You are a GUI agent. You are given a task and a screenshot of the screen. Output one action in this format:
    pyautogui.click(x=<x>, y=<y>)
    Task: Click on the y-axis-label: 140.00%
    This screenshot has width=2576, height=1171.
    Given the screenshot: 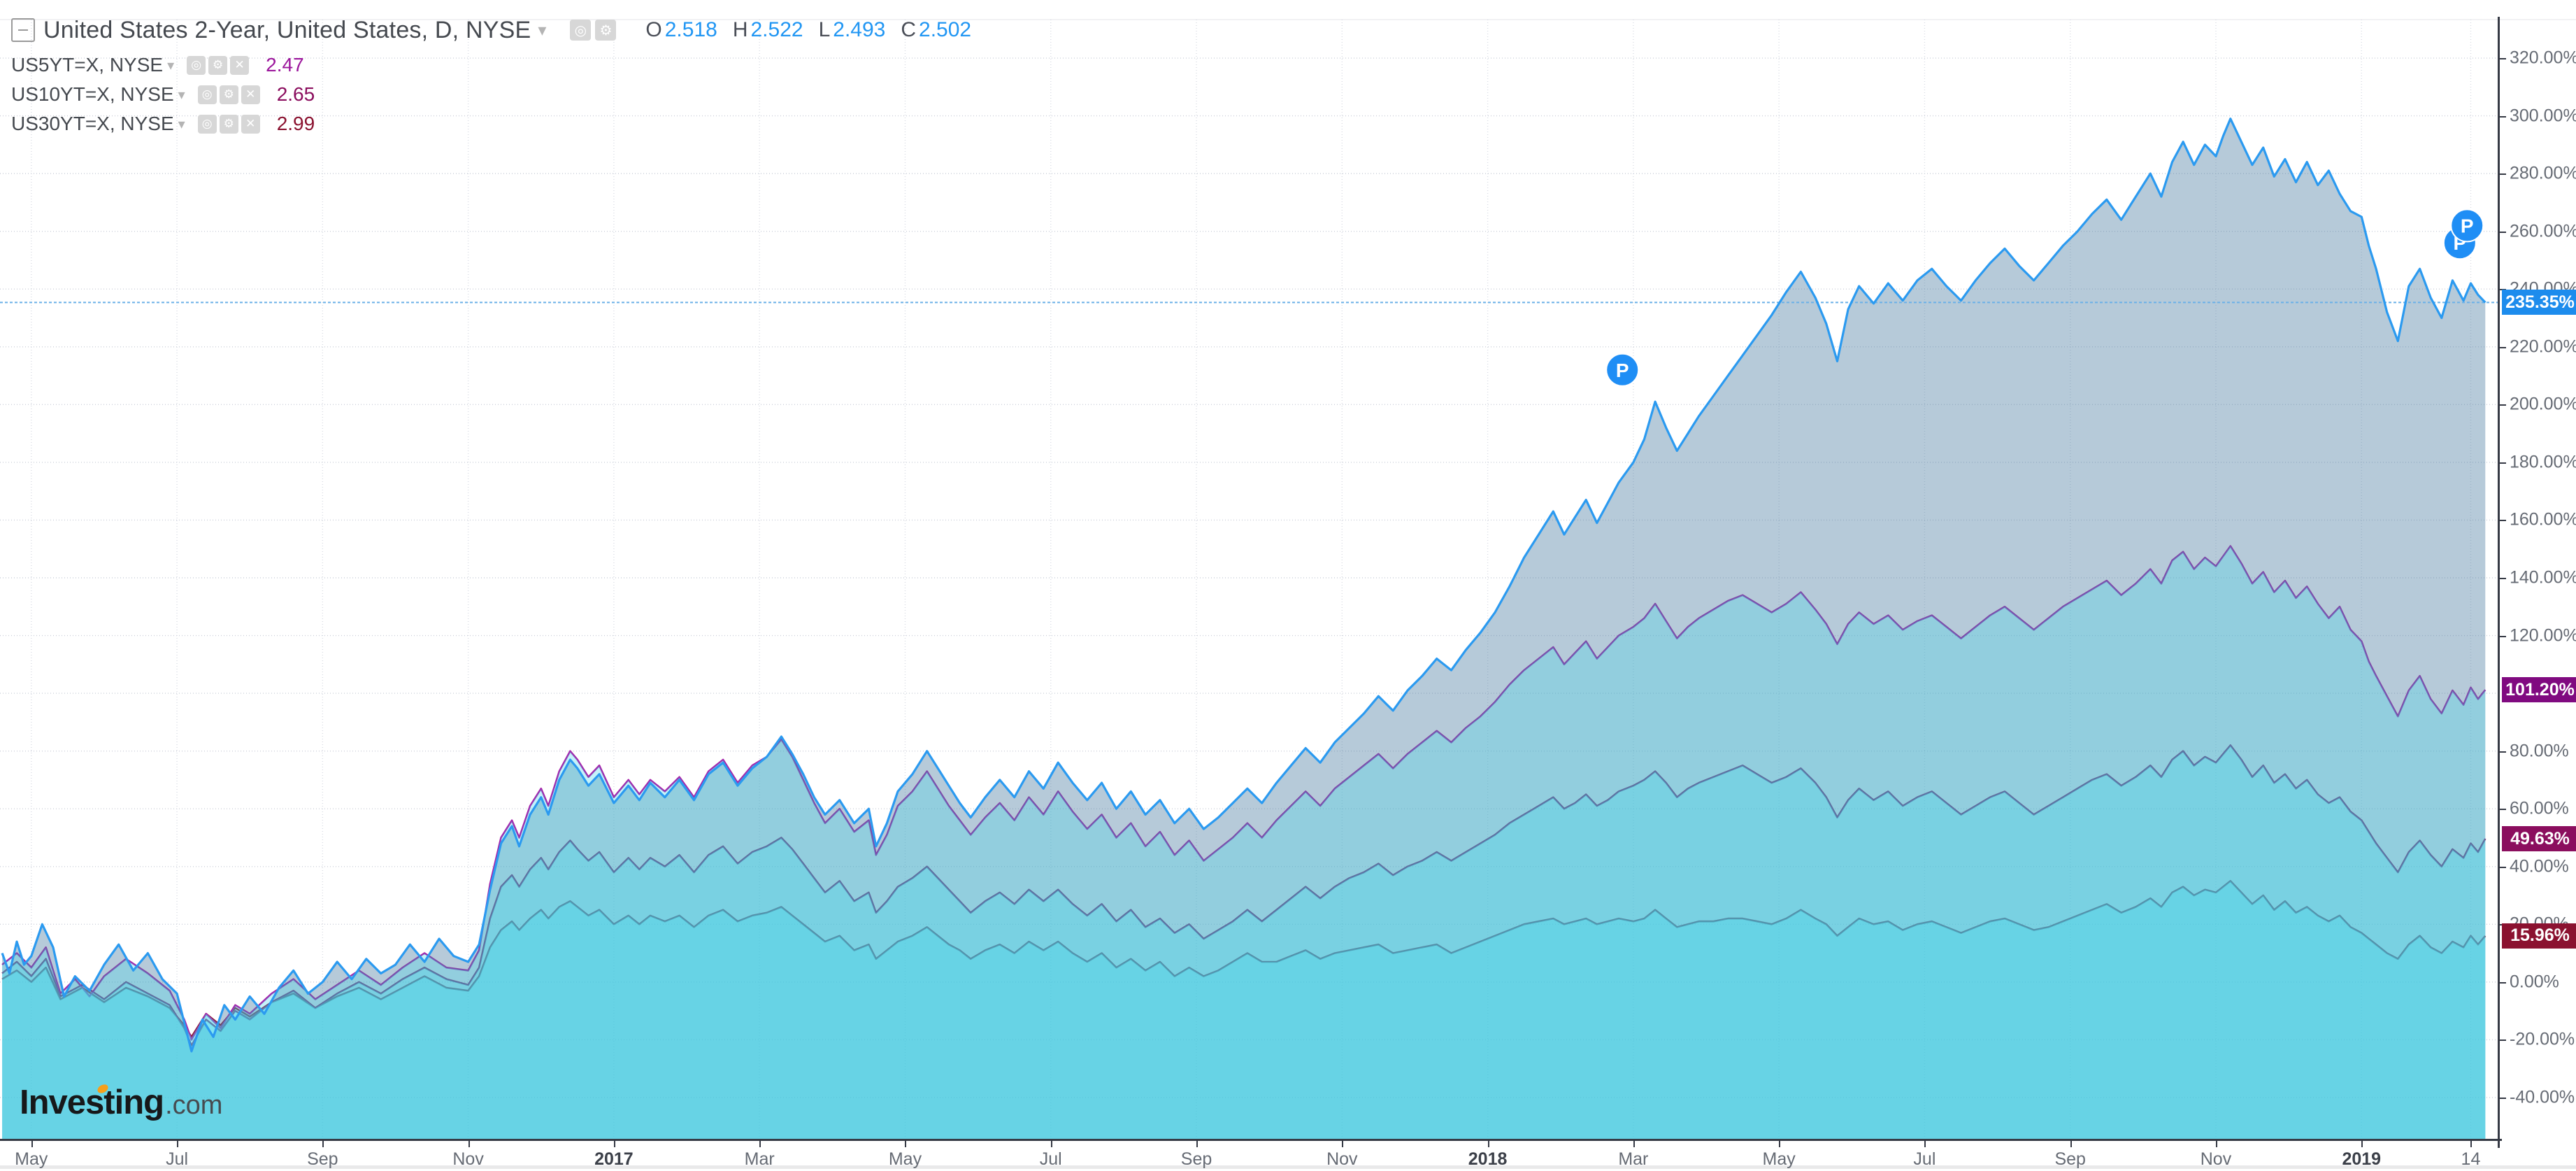 What is the action you would take?
    pyautogui.click(x=2543, y=577)
    